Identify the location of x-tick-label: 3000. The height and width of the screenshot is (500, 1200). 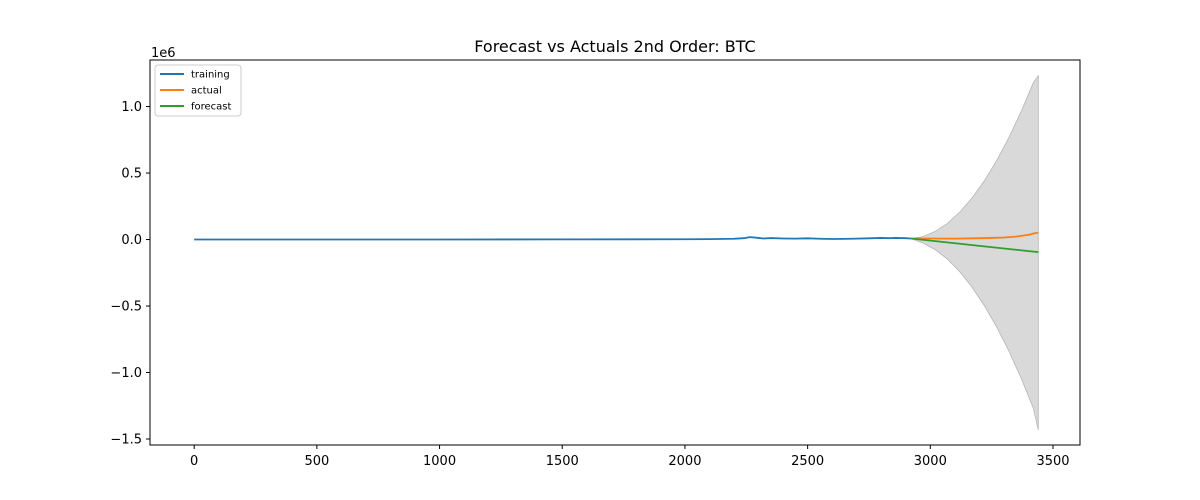
(930, 461).